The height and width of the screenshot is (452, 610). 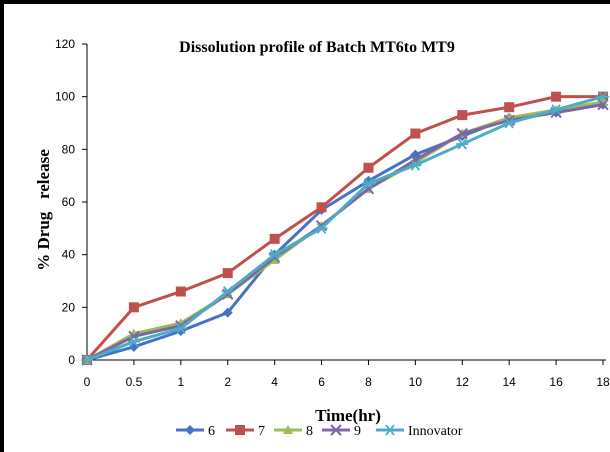 I want to click on legend-label: 9, so click(x=357, y=431).